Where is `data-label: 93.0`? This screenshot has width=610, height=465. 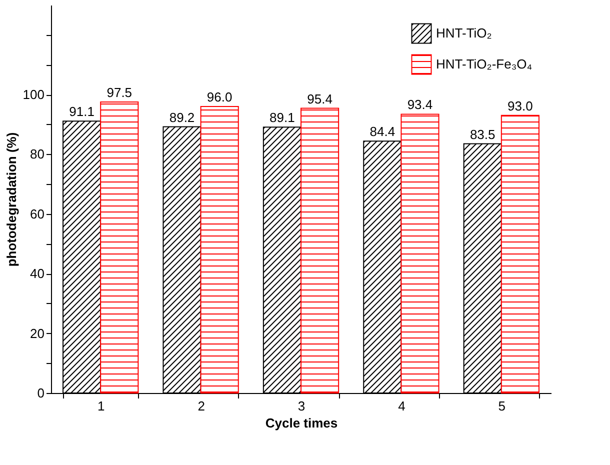 data-label: 93.0 is located at coordinates (520, 106).